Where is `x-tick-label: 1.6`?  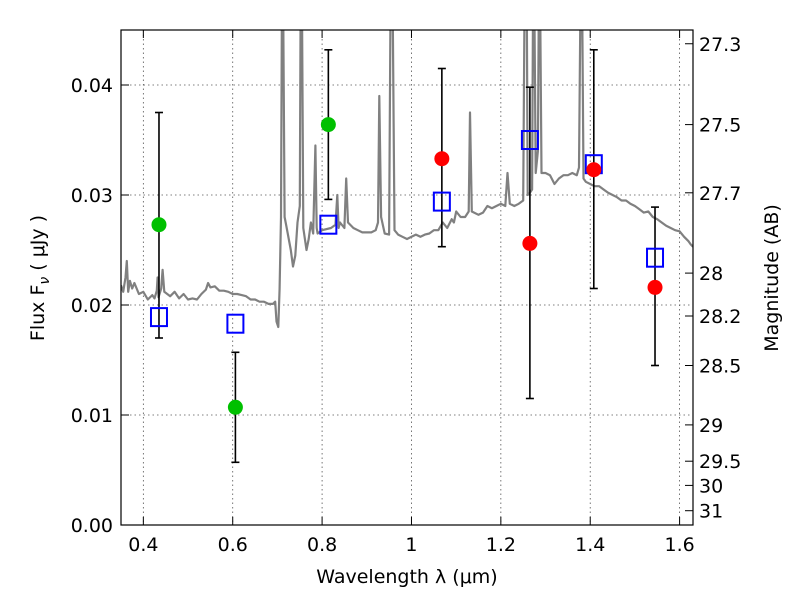 x-tick-label: 1.6 is located at coordinates (679, 545).